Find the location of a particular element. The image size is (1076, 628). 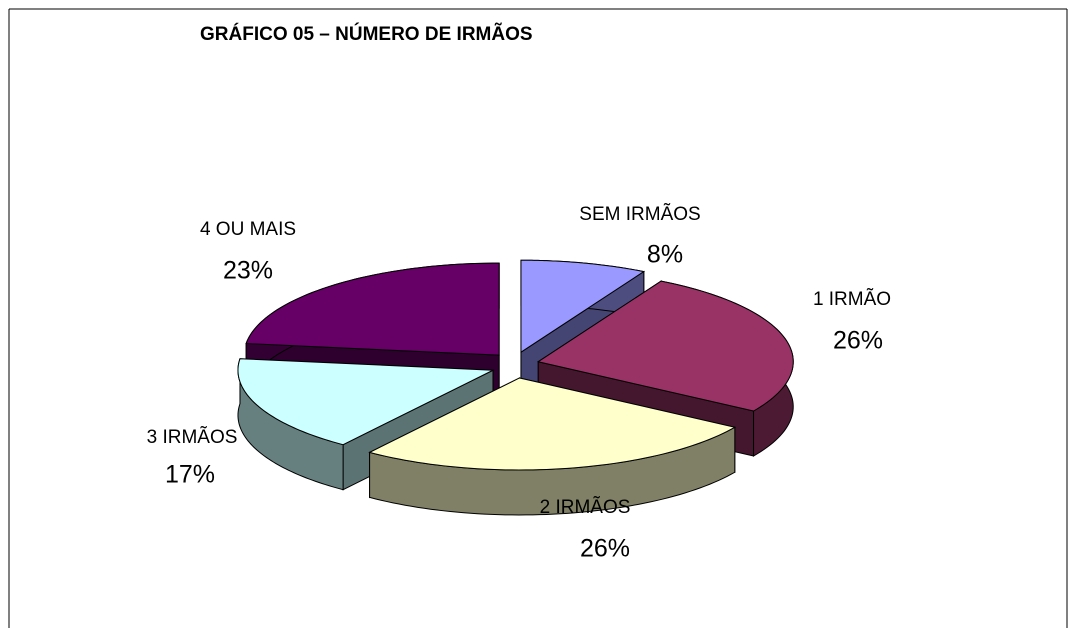

slice-label: 2 IRMÃOS is located at coordinates (585, 507).